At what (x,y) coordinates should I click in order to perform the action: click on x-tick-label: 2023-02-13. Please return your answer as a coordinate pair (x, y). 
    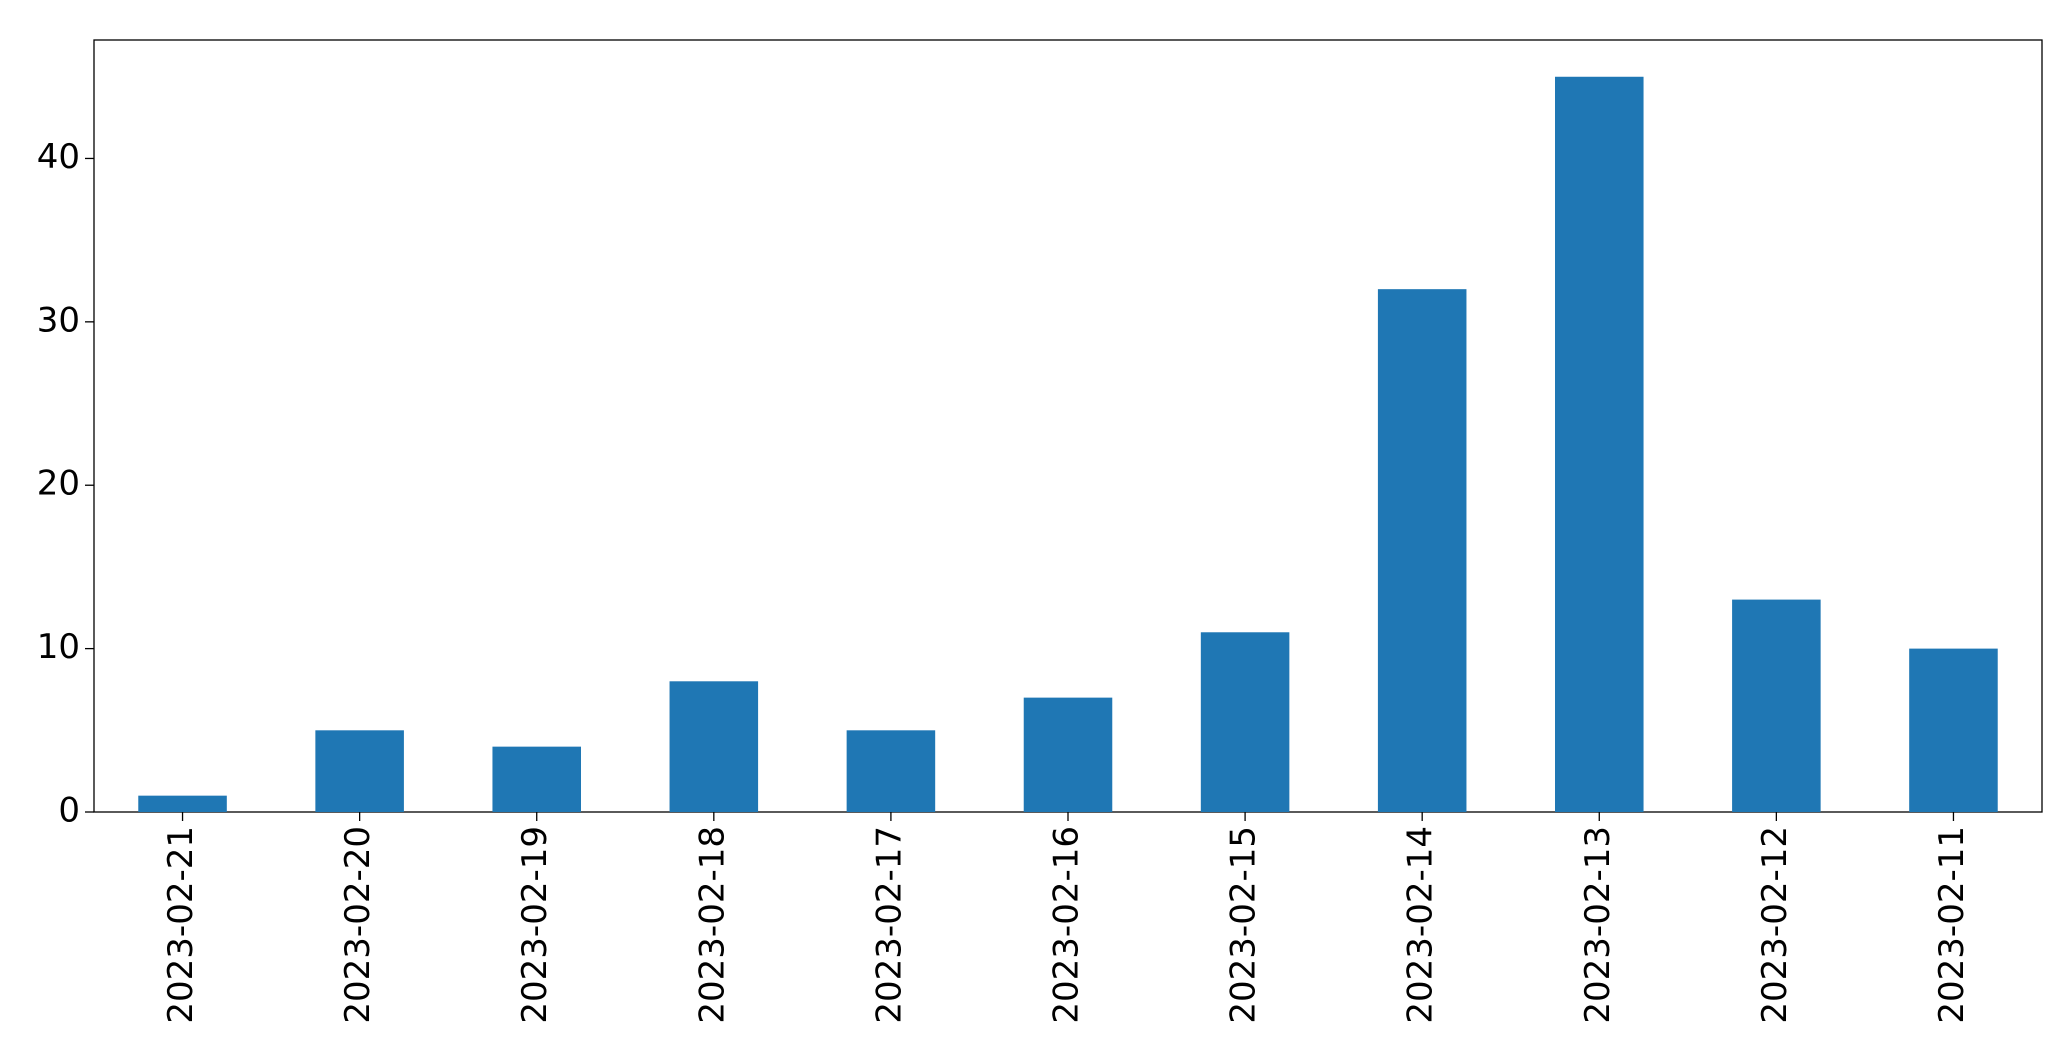
    Looking at the image, I should click on (1598, 925).